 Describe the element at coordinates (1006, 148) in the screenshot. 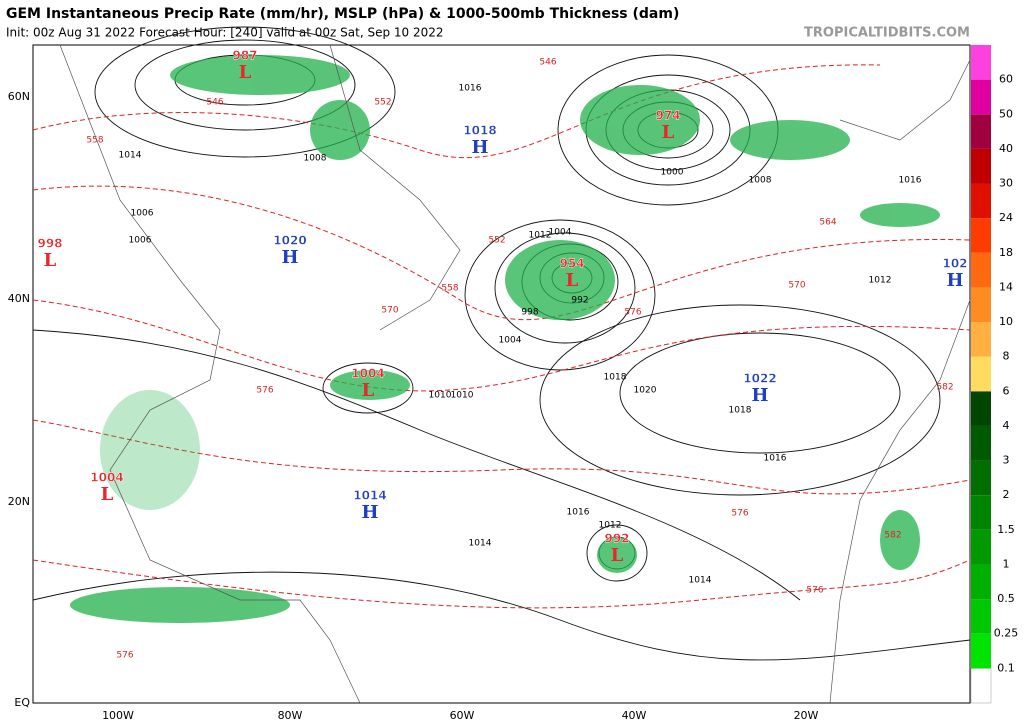

I see `colorbar-label: 40` at that location.